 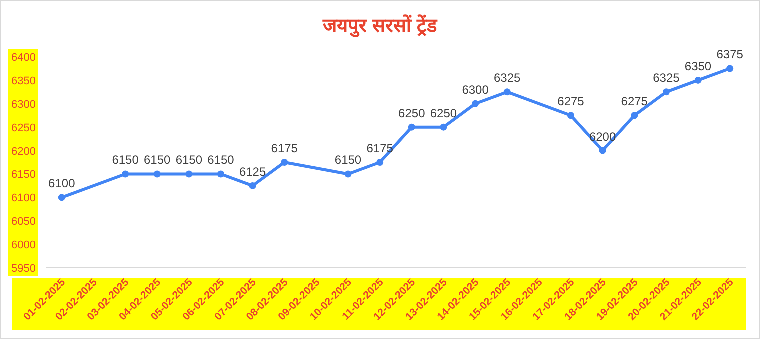 I want to click on y-tick-label: 6000, so click(x=24, y=246).